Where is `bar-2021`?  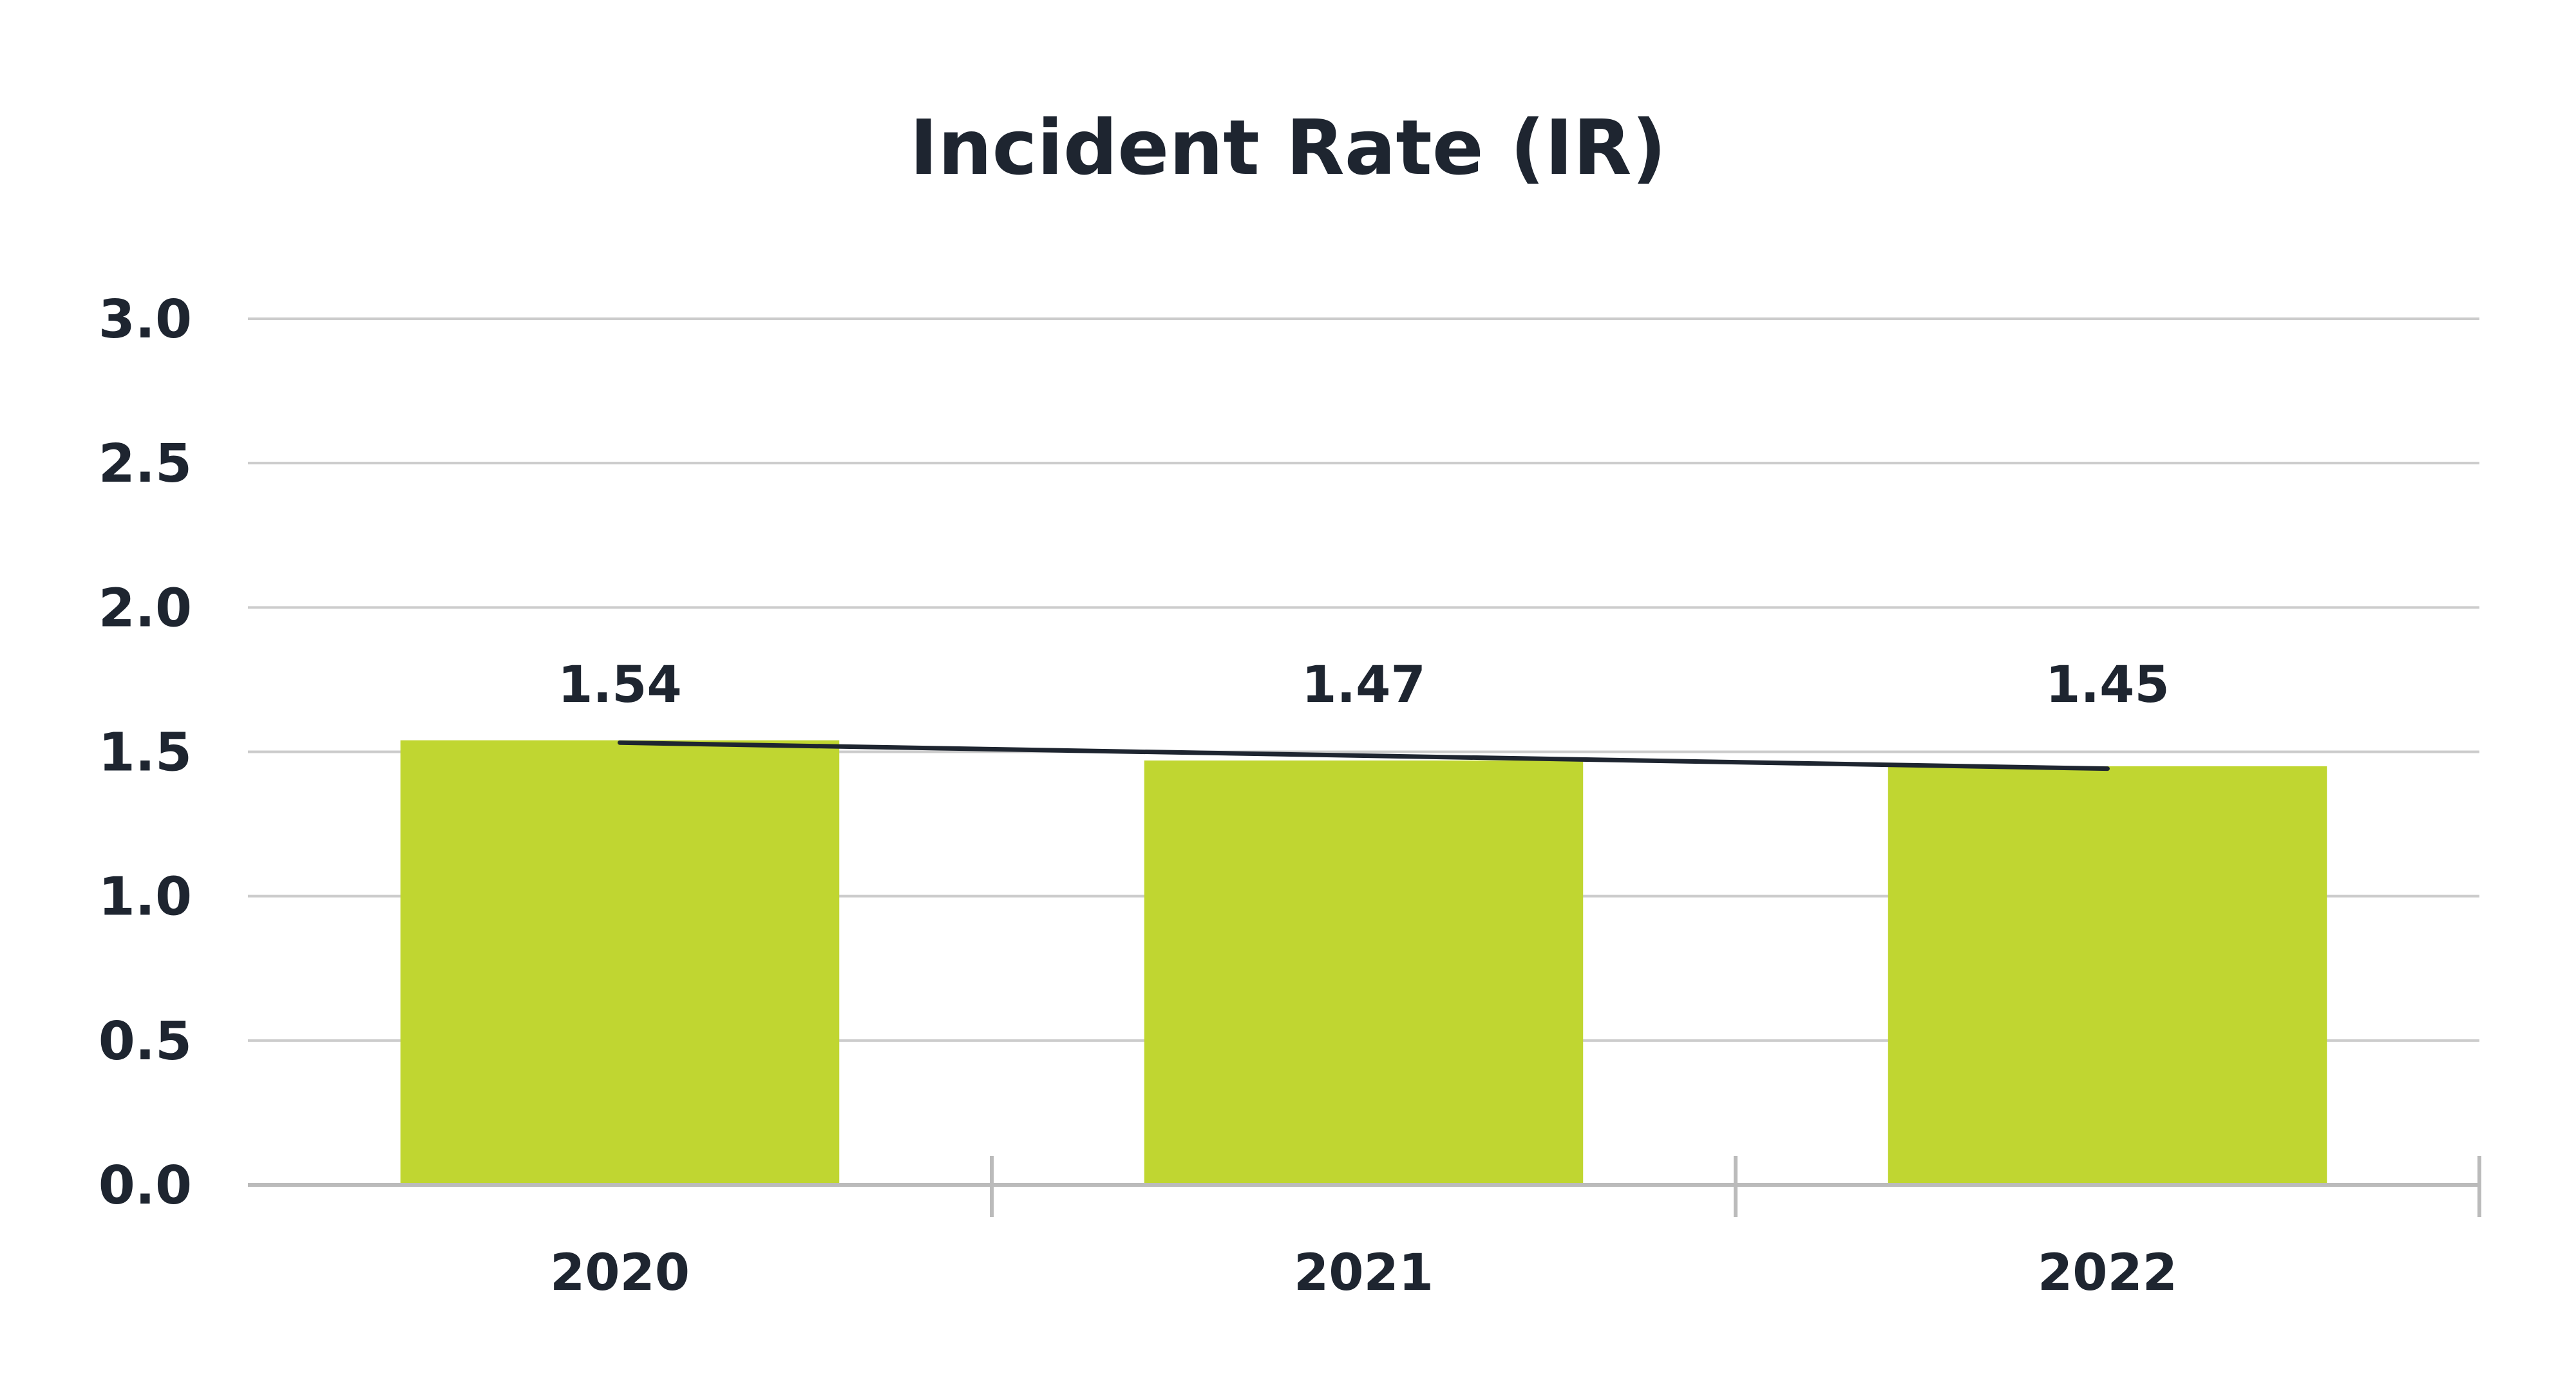 bar-2021 is located at coordinates (1364, 973).